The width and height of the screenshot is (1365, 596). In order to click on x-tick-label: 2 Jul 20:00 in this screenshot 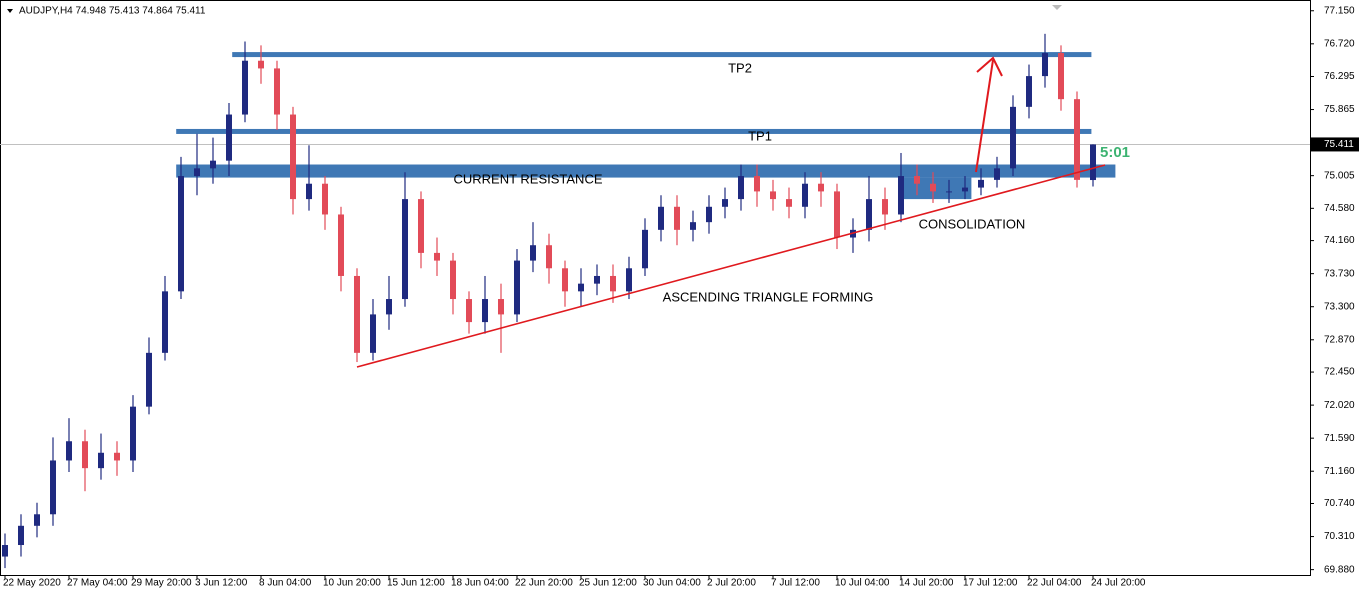, I will do `click(731, 583)`.